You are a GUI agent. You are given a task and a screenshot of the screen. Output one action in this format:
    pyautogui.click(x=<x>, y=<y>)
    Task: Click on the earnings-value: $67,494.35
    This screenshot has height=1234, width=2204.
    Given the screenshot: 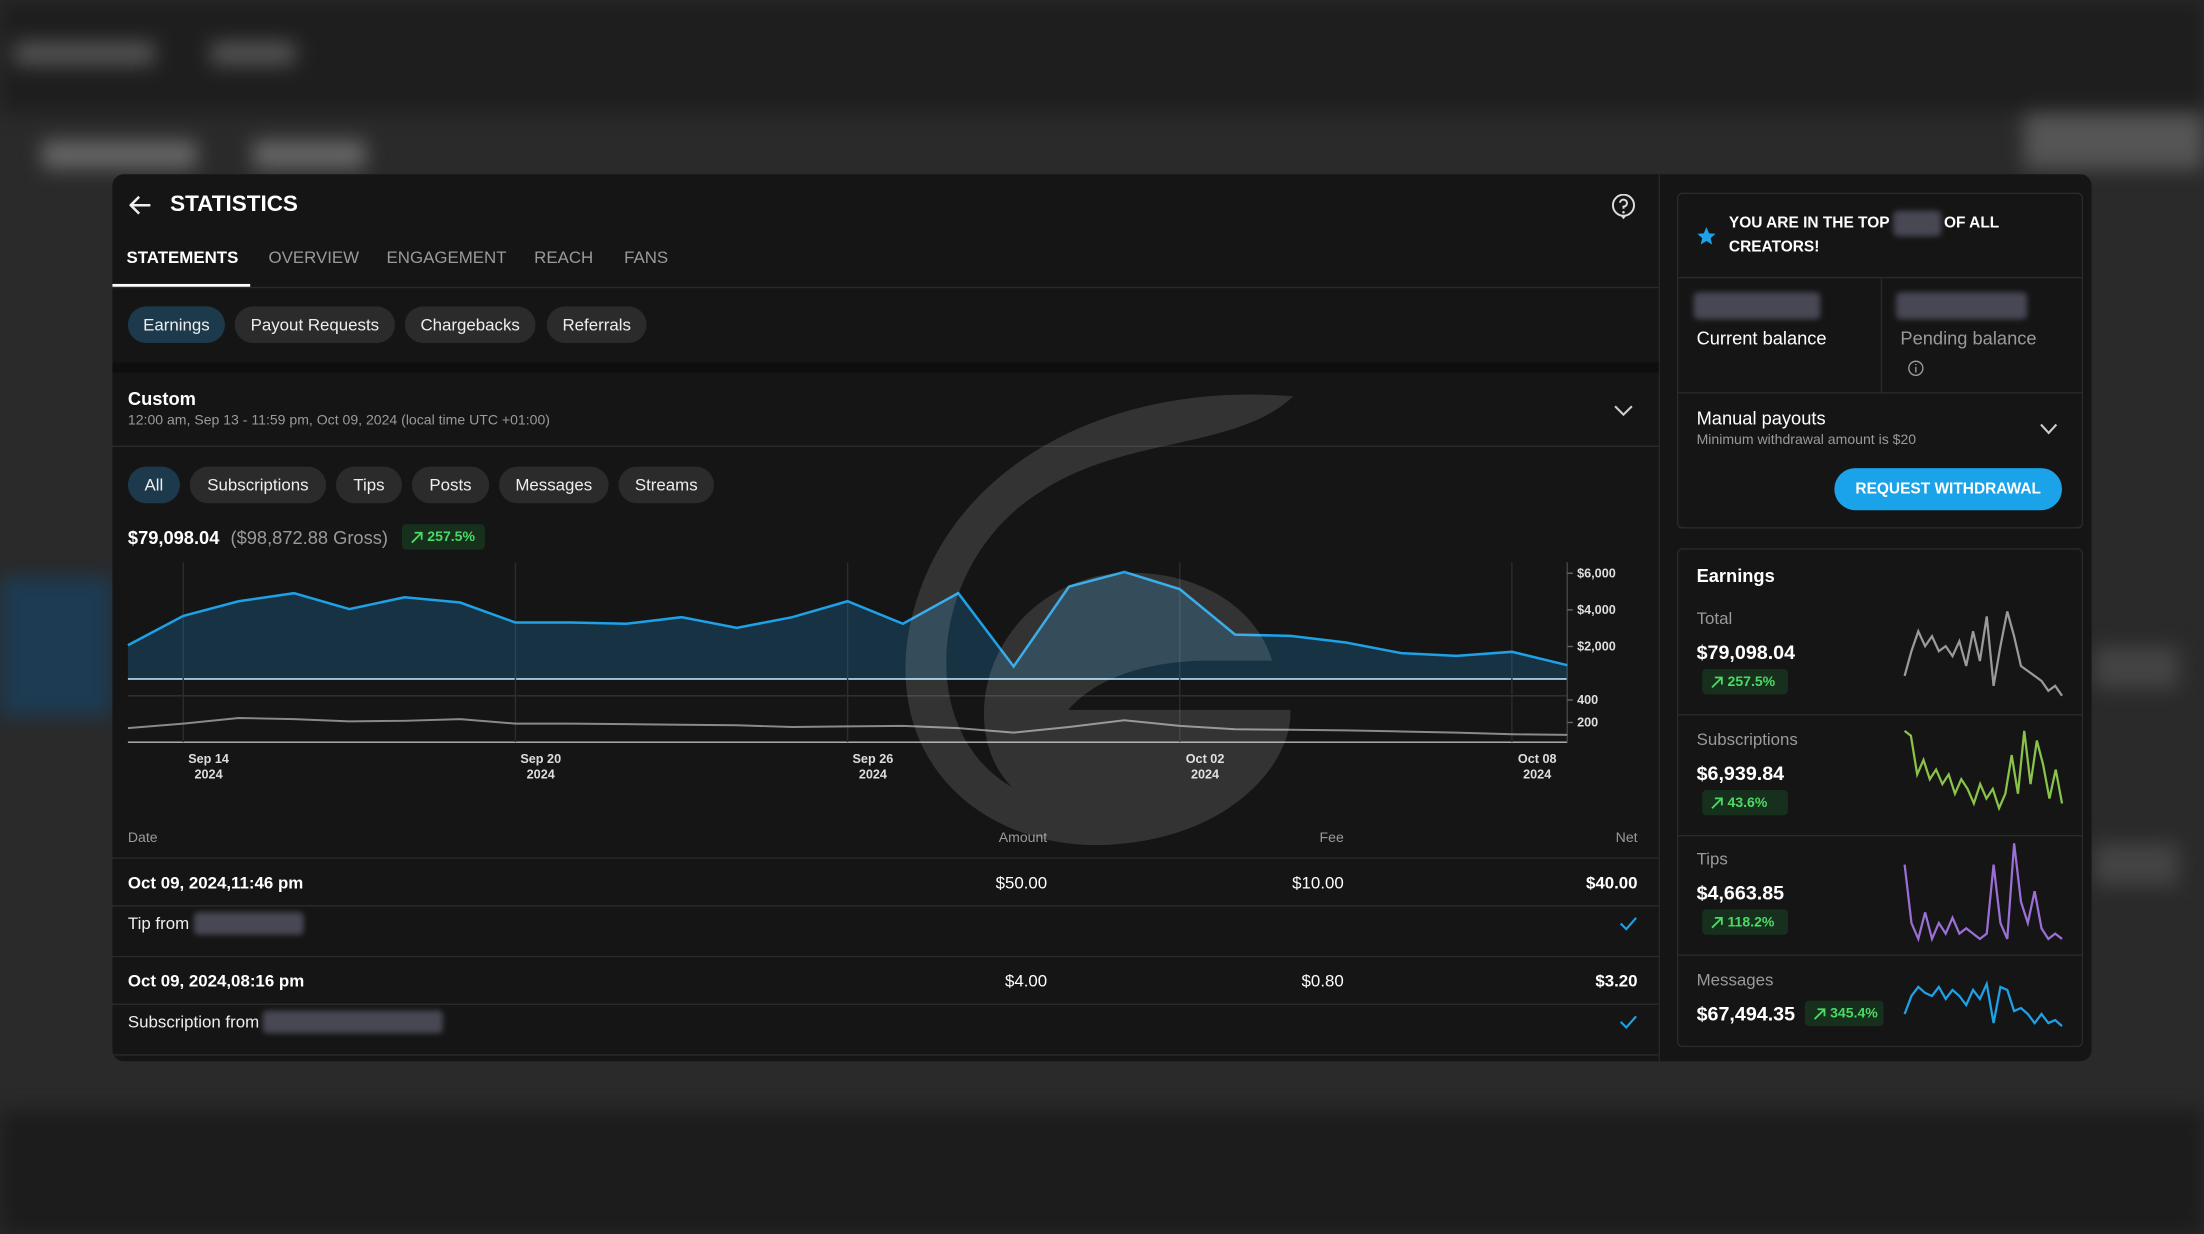 What is the action you would take?
    pyautogui.click(x=1746, y=1013)
    